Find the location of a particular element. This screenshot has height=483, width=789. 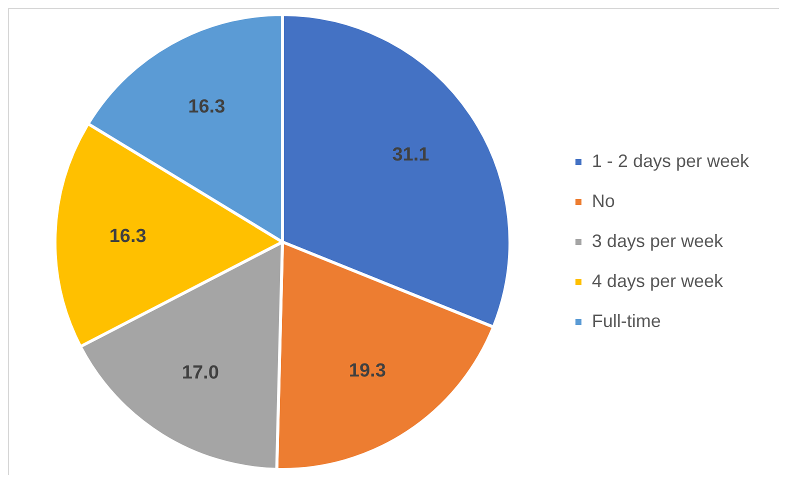

legend-label: 4 days per week is located at coordinates (658, 280).